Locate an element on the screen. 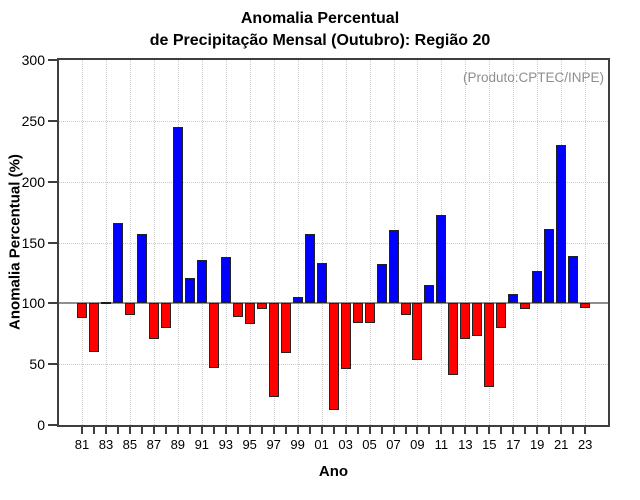 The height and width of the screenshot is (500, 640). x-tick-label: 87 is located at coordinates (154, 444).